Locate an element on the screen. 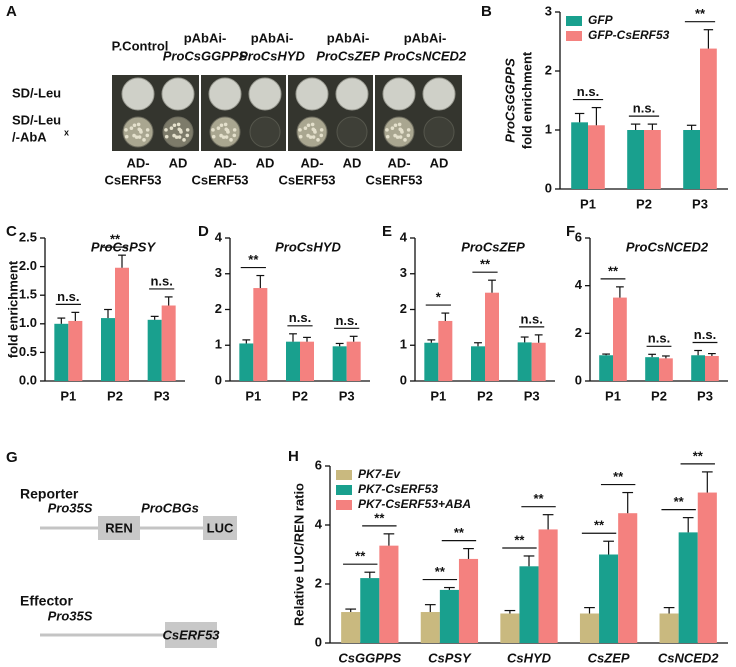  y-tick-label: 4 is located at coordinates (579, 284).